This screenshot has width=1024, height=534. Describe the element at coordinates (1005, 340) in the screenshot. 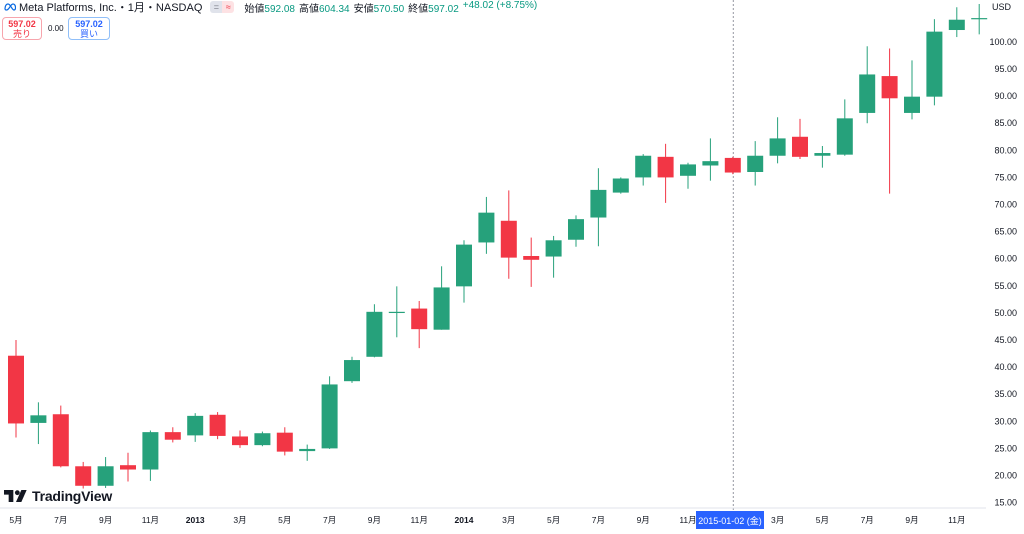

I see `y-tick-label: 45.00` at that location.